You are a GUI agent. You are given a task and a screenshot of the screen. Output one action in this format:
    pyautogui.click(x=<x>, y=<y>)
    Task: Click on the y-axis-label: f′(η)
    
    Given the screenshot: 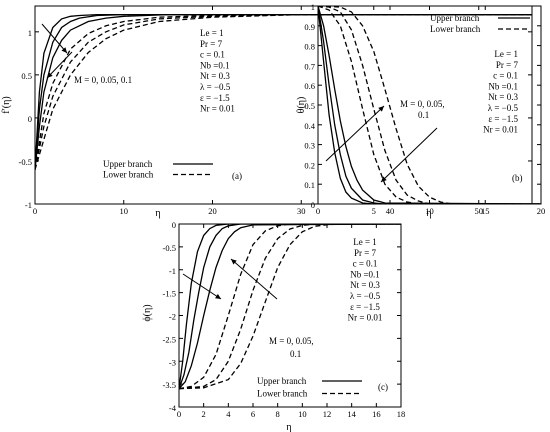 What is the action you would take?
    pyautogui.click(x=6, y=104)
    